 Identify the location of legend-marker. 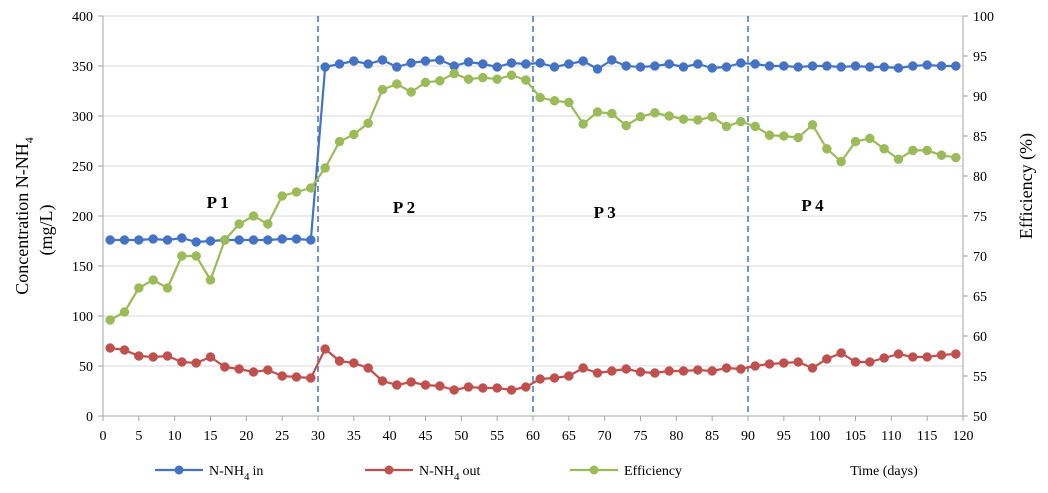
(179, 470).